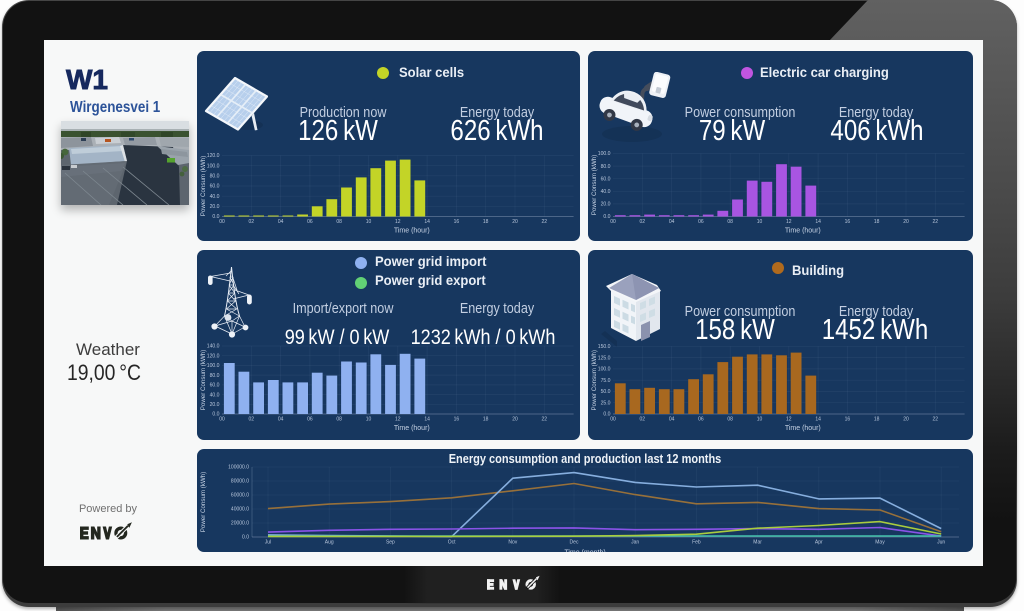 This screenshot has height=611, width=1024. What do you see at coordinates (452, 543) in the screenshot?
I see `svg-text: Oct` at bounding box center [452, 543].